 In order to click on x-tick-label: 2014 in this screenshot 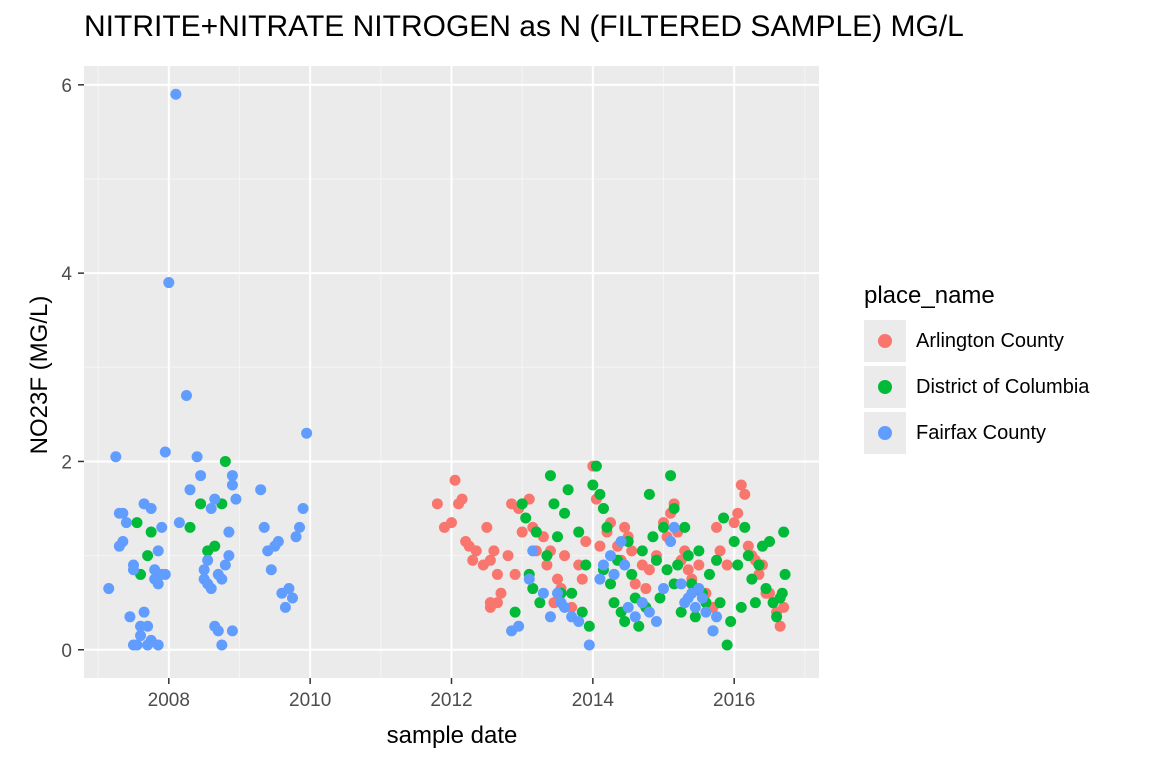, I will do `click(593, 700)`.